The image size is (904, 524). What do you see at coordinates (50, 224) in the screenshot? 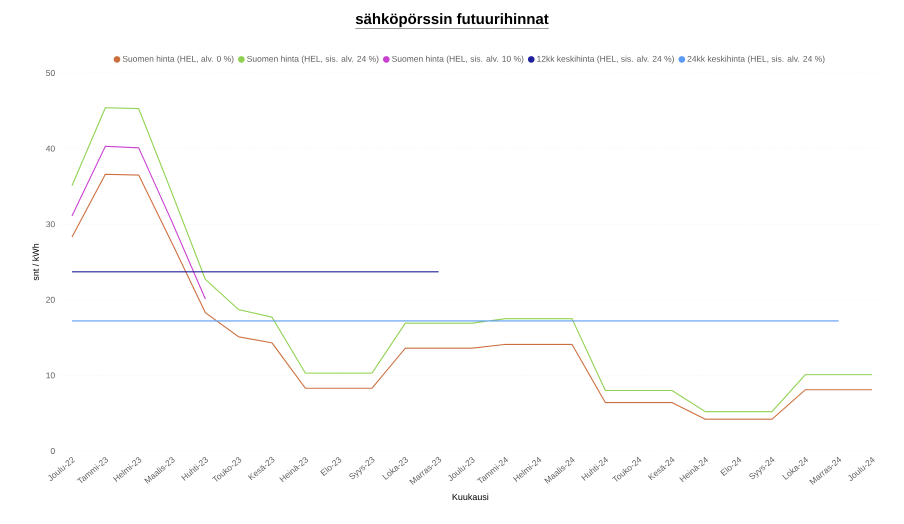
I see `y-tick-label: 30` at bounding box center [50, 224].